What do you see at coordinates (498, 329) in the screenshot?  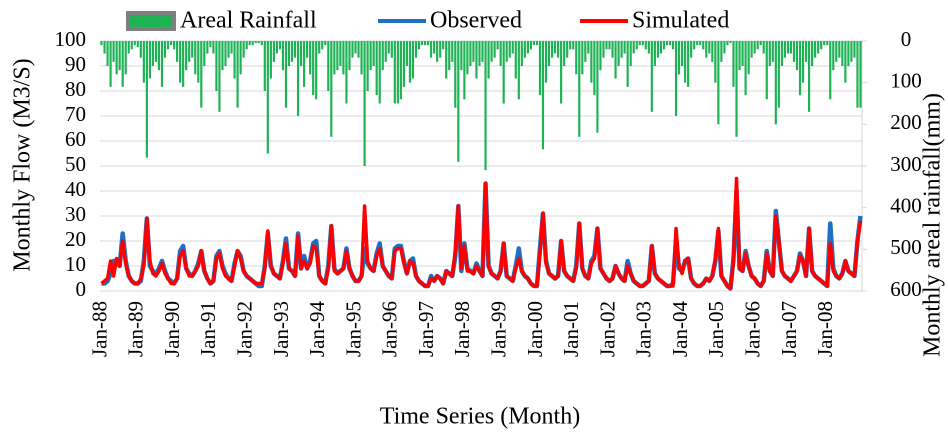 I see `x-tick-label: Jan-99` at bounding box center [498, 329].